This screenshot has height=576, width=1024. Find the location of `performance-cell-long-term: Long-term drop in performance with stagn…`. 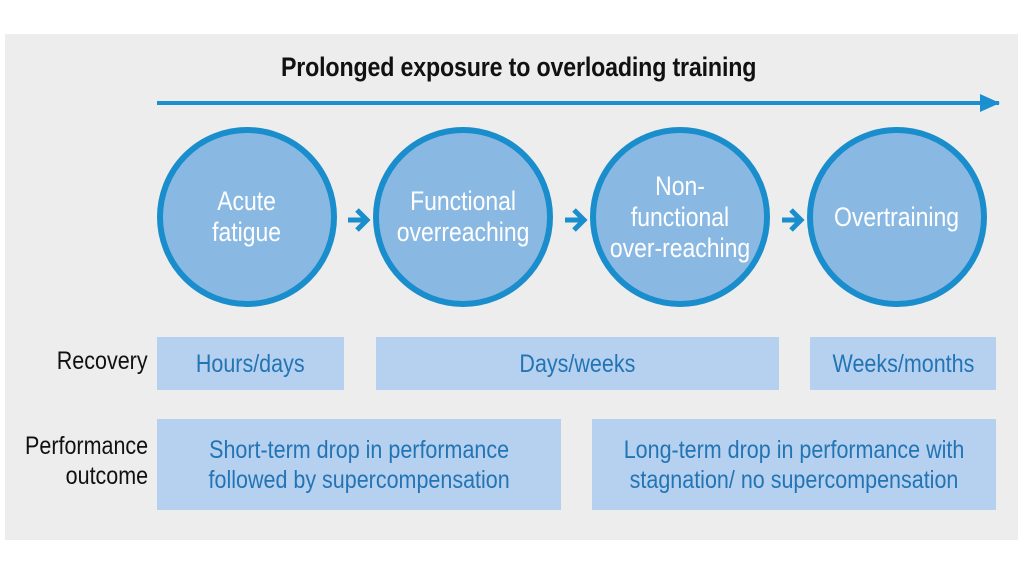

performance-cell-long-term: Long-term drop in performance with stagn… is located at coordinates (794, 464).